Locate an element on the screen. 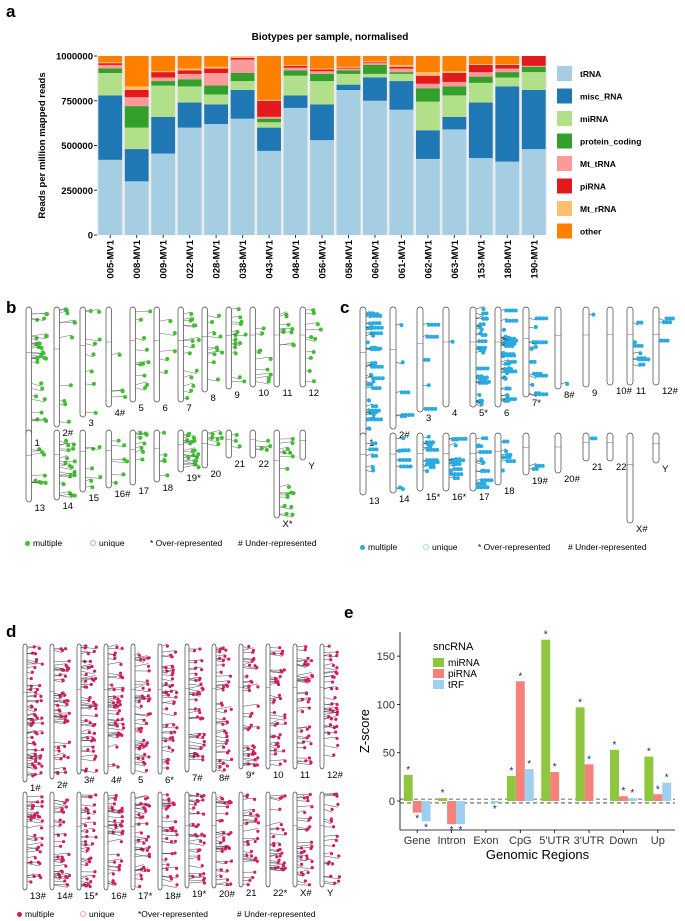 This screenshot has width=685, height=921. legend-label: * Over-represented is located at coordinates (514, 547).